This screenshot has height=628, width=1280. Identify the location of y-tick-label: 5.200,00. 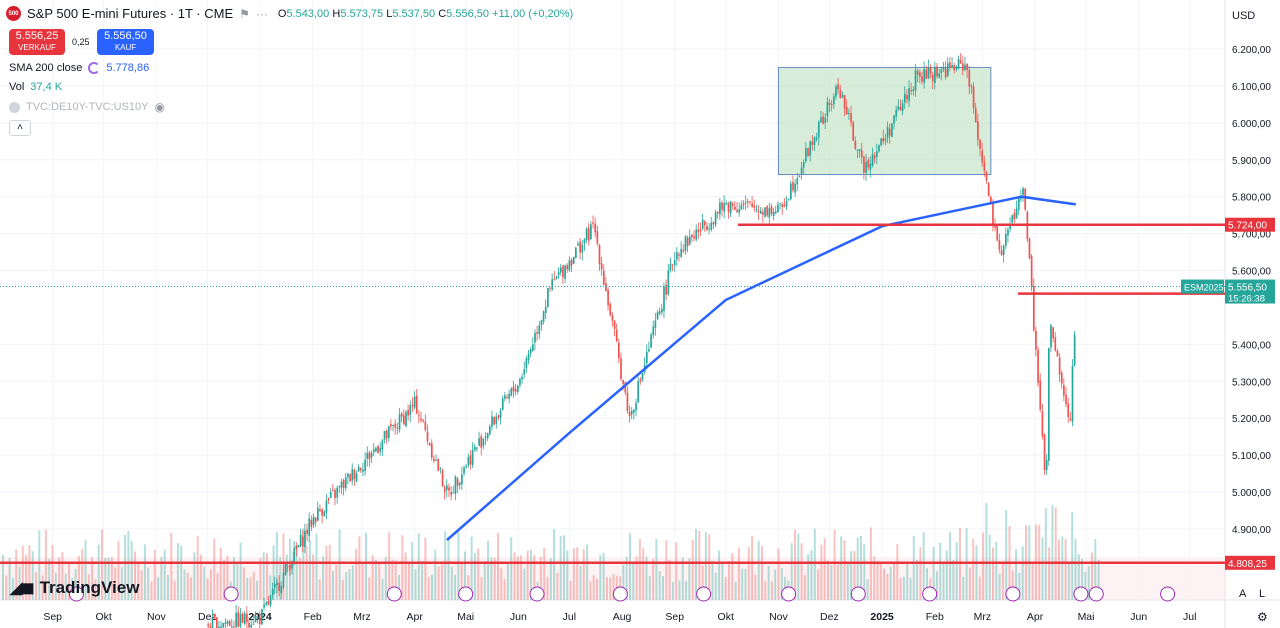
(1251, 419).